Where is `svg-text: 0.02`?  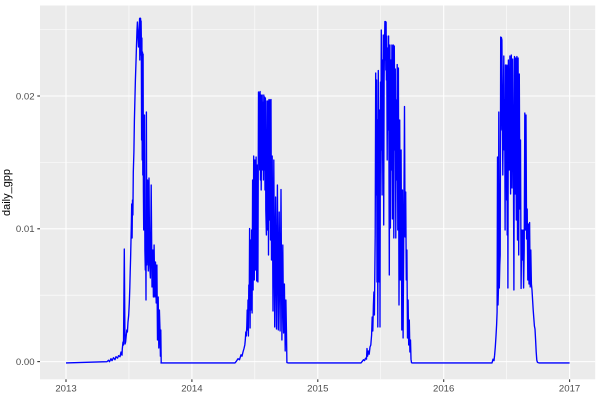 svg-text: 0.02 is located at coordinates (25, 96).